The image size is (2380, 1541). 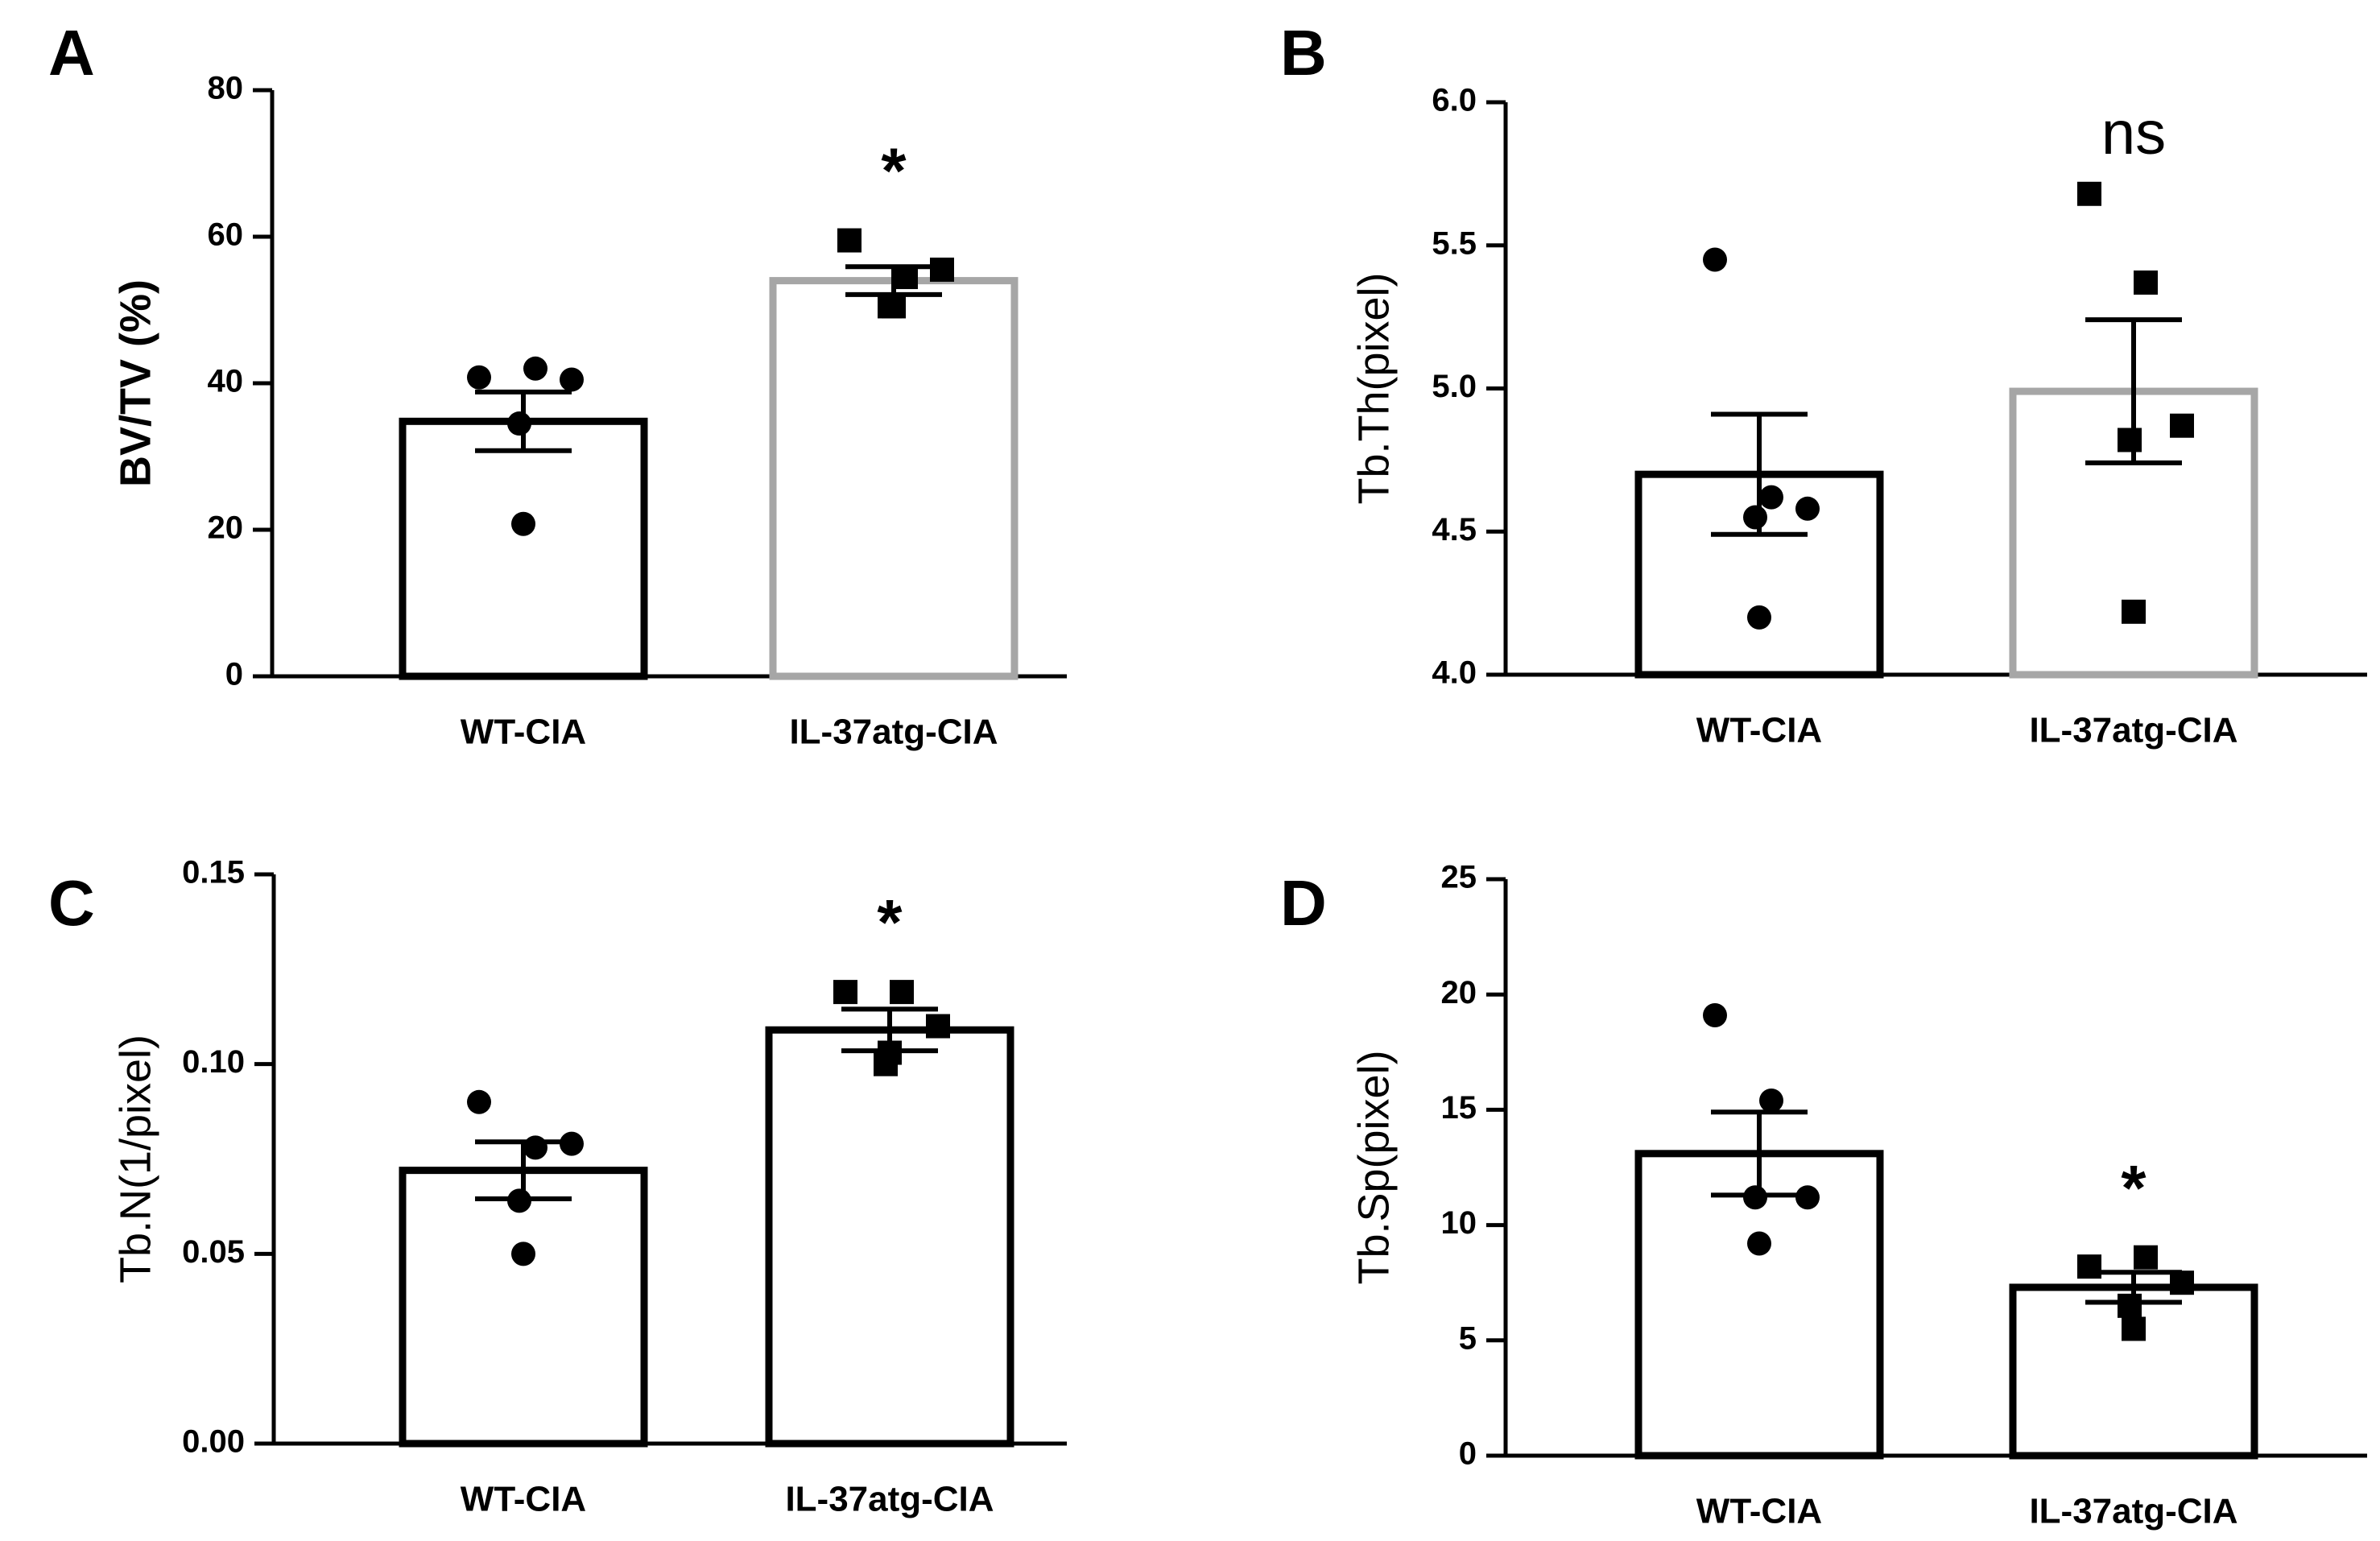 I want to click on panel-letter: C, so click(x=71, y=903).